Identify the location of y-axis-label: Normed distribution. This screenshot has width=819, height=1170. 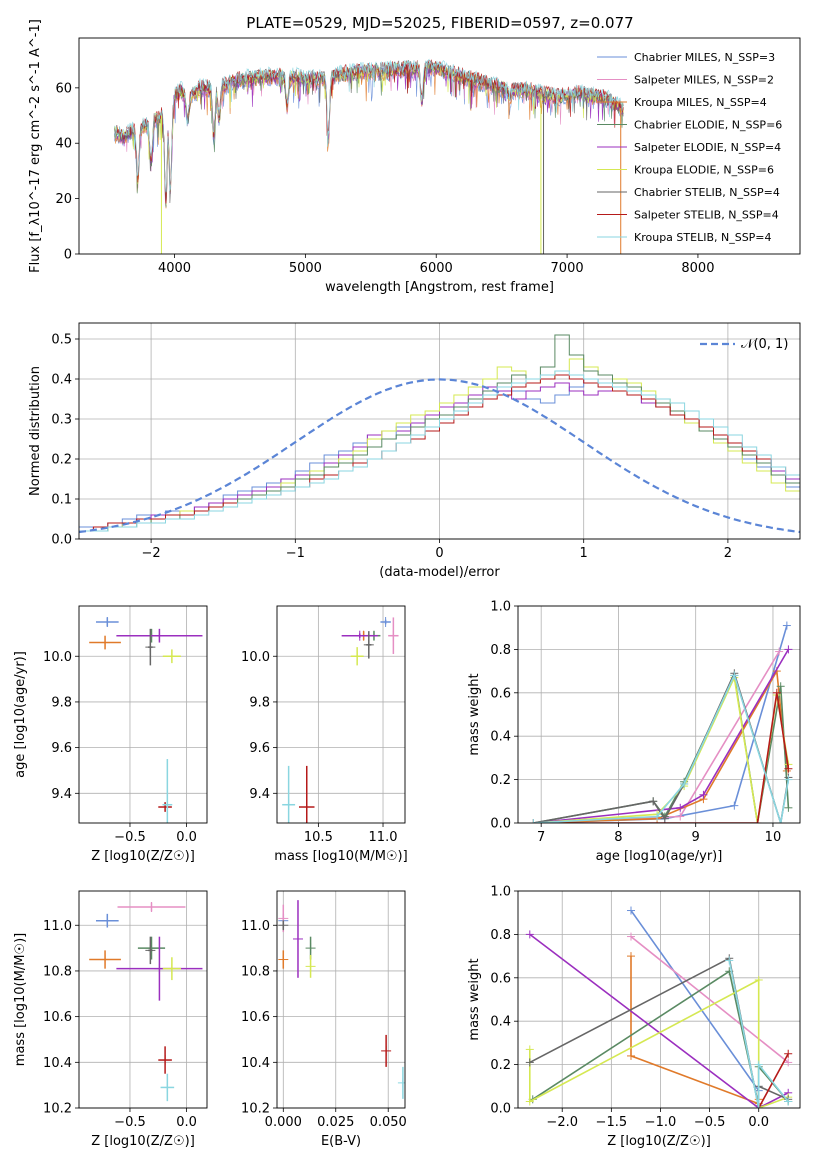
(35, 431).